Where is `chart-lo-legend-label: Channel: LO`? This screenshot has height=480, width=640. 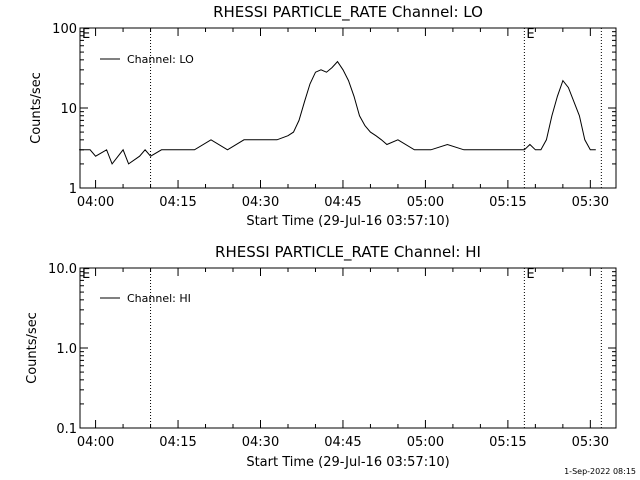 chart-lo-legend-label: Channel: LO is located at coordinates (160, 59).